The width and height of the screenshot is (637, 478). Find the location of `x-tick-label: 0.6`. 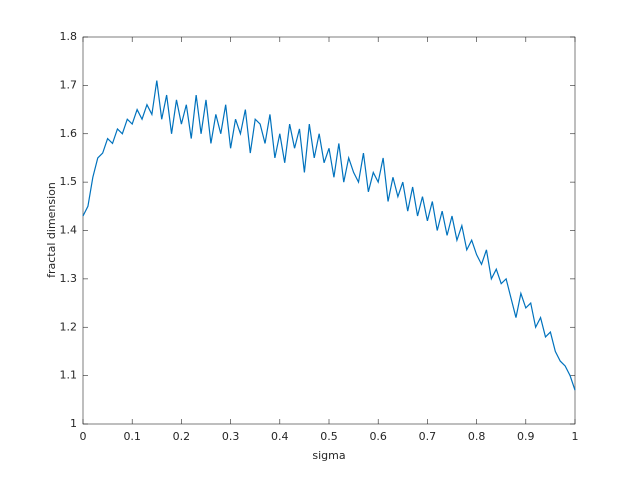

x-tick-label: 0.6 is located at coordinates (378, 436).